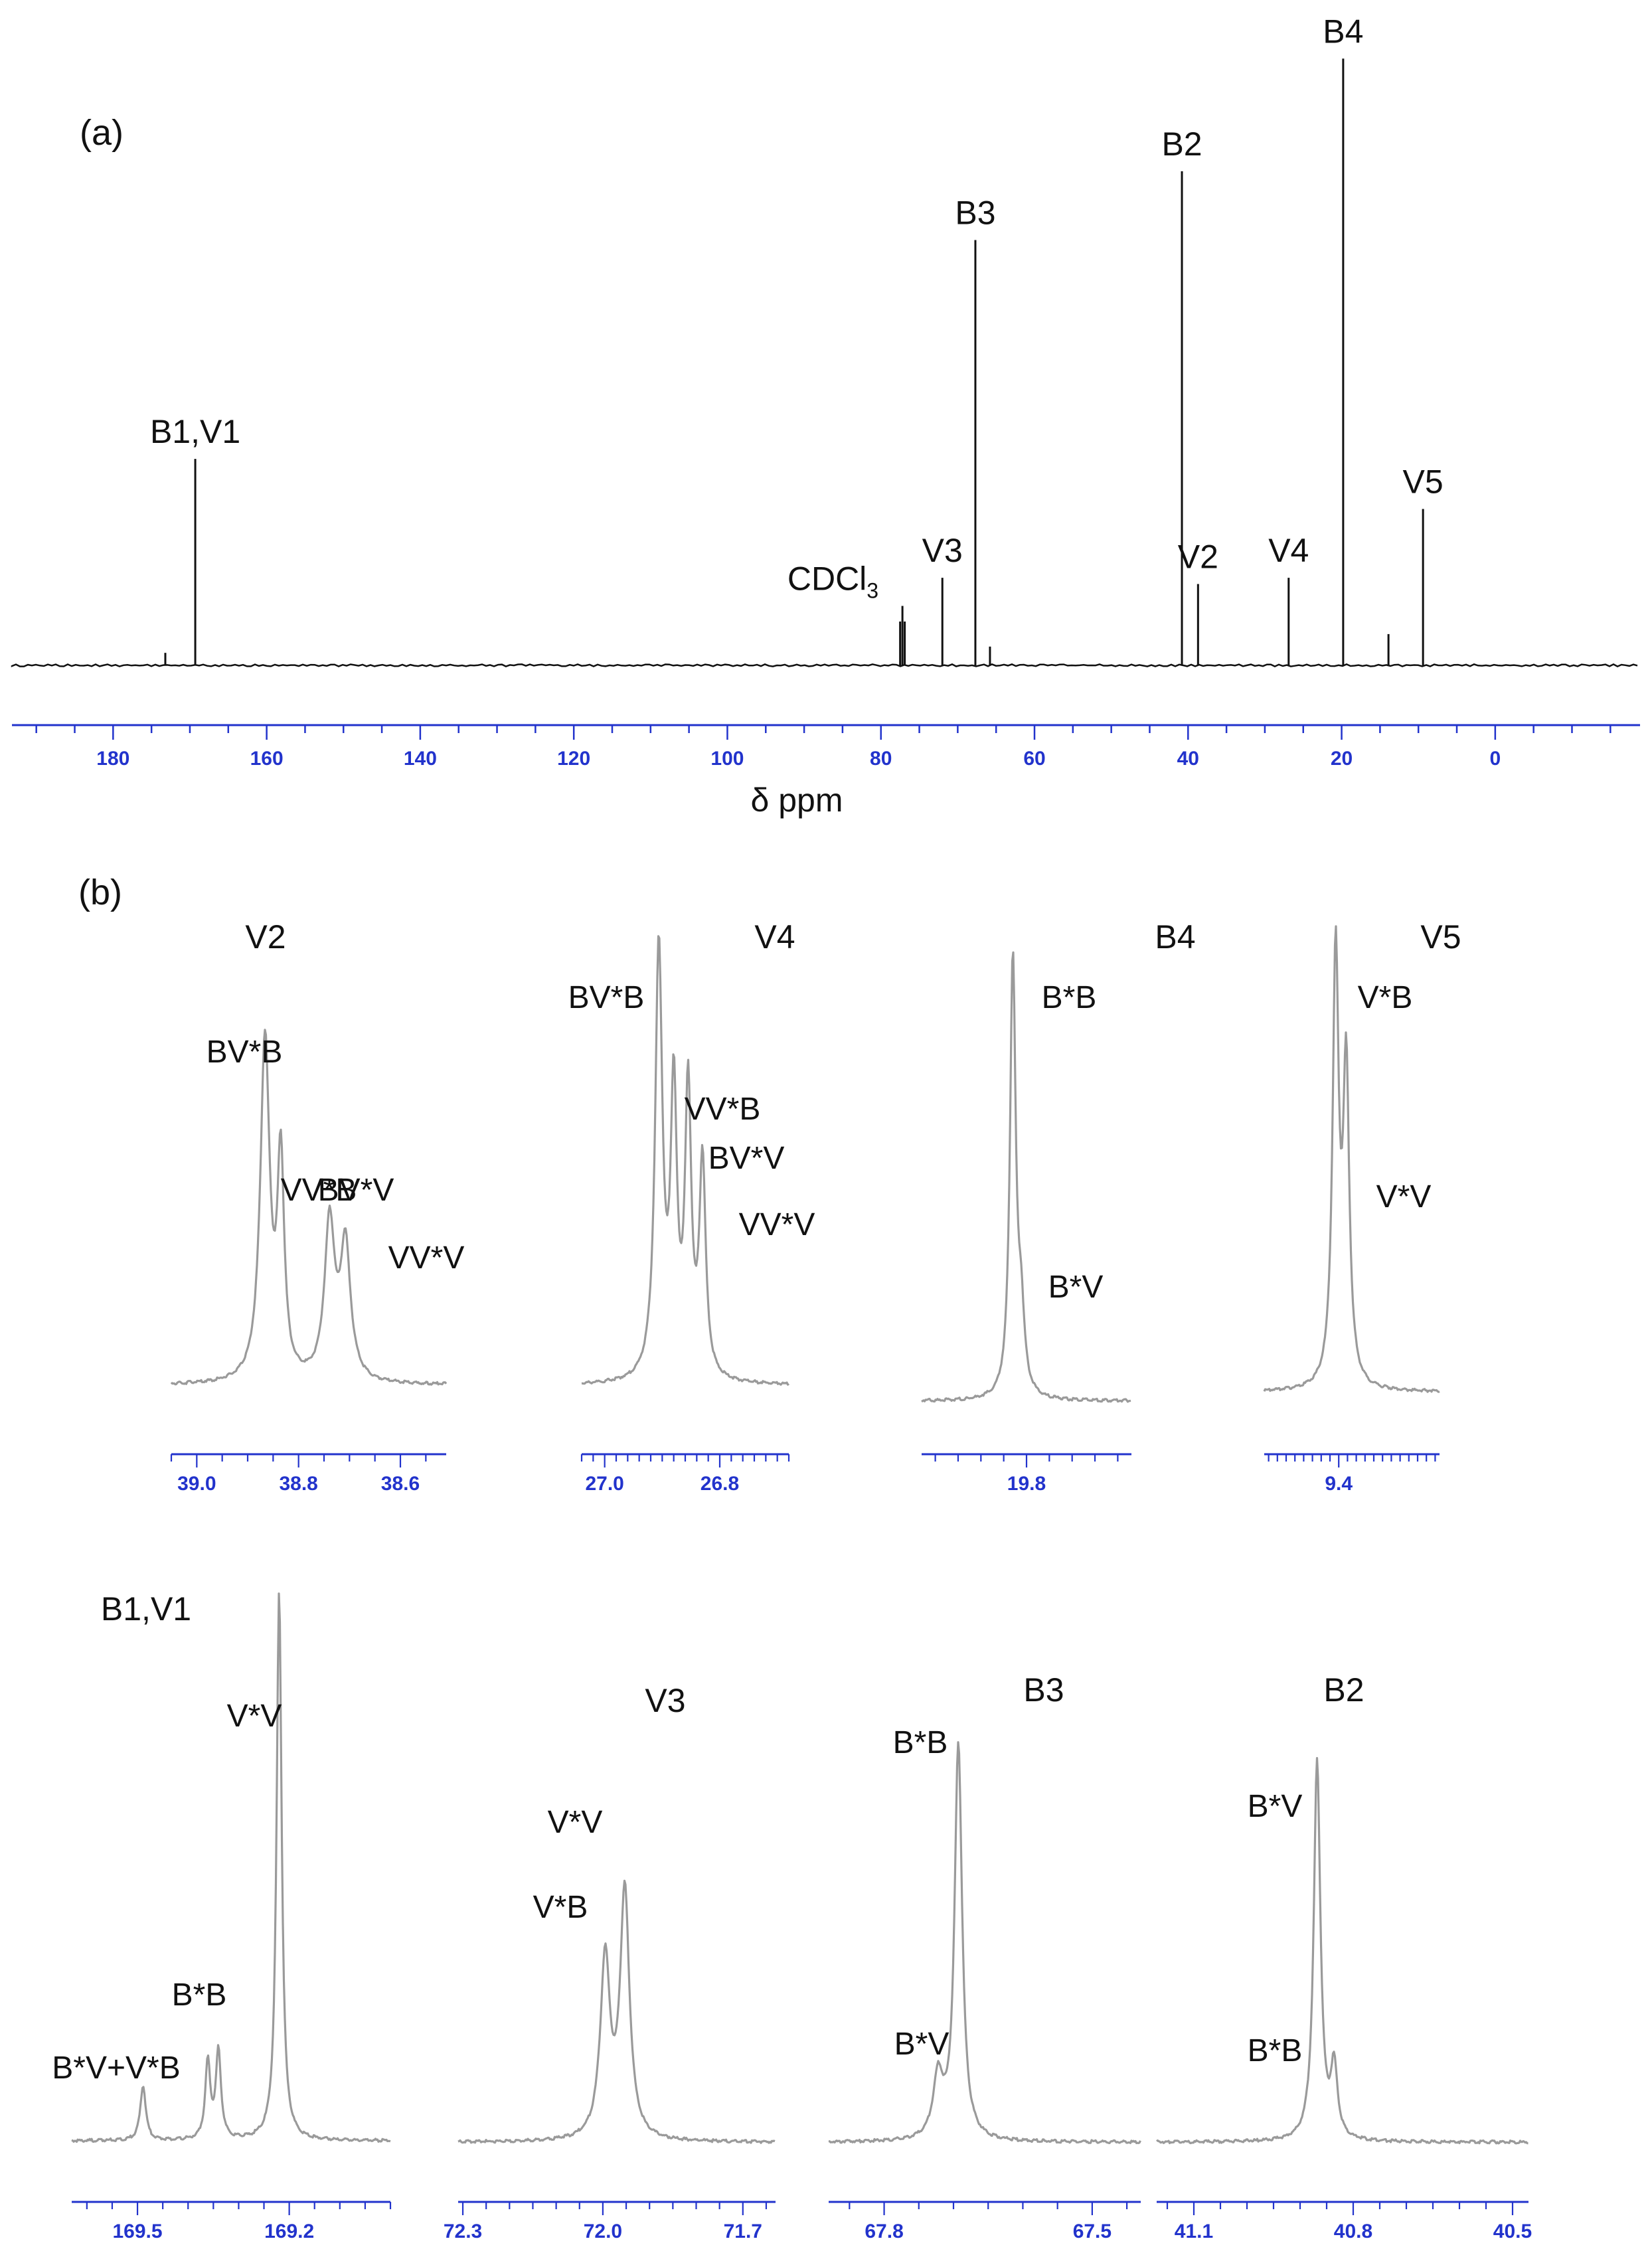 The image size is (1652, 2263). I want to click on inset-tick-label-b-V2-1: 38.8, so click(298, 1484).